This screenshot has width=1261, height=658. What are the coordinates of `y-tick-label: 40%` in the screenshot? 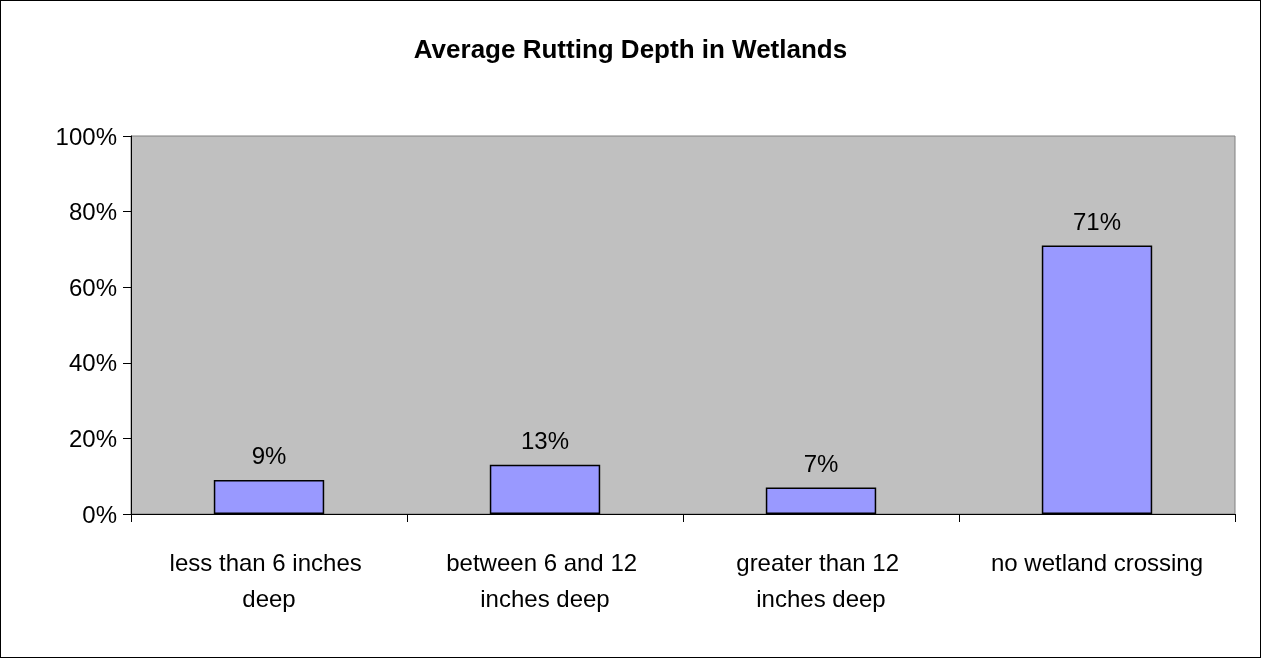 It's located at (92, 363).